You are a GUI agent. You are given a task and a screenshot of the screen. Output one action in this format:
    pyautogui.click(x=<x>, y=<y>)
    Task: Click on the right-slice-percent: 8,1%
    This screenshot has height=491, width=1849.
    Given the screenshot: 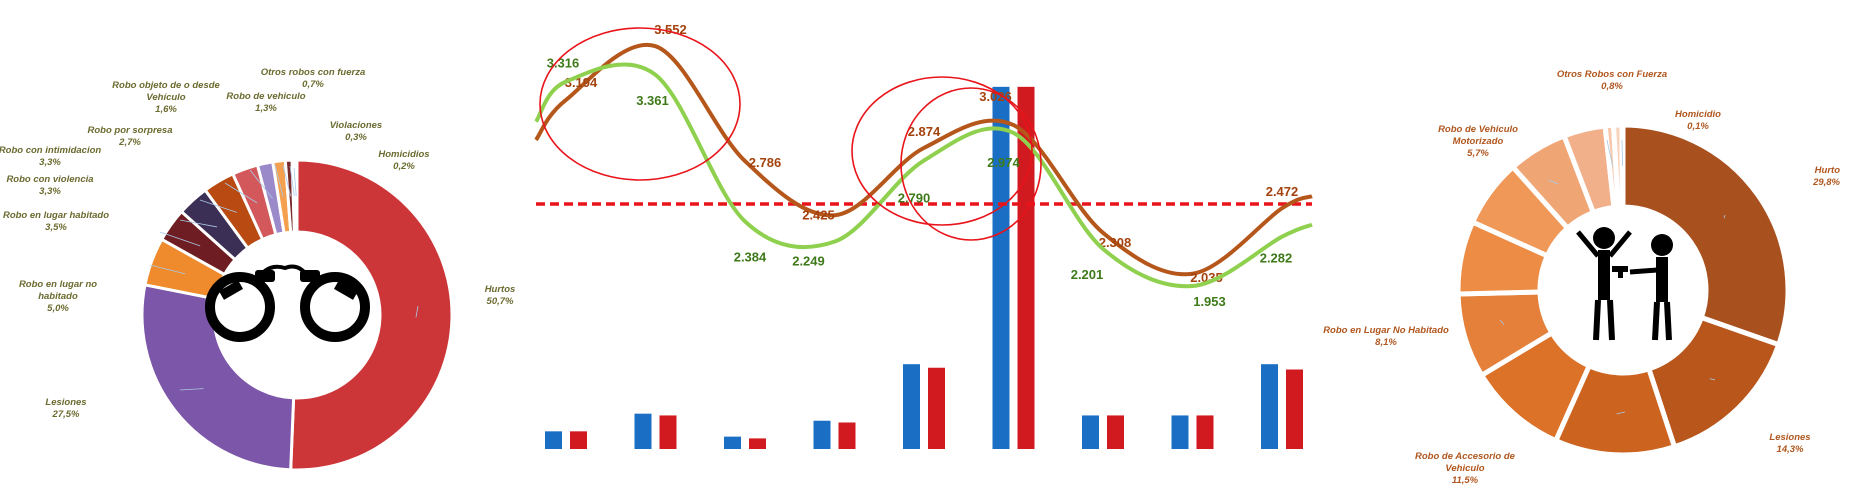 What is the action you would take?
    pyautogui.click(x=1386, y=342)
    